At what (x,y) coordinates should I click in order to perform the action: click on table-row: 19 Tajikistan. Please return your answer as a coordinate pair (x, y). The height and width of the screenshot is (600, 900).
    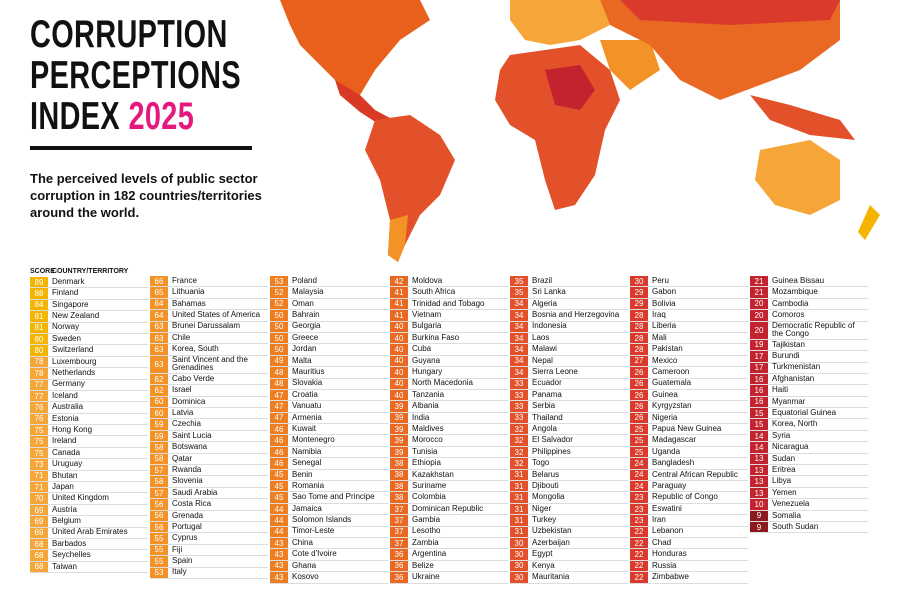
    Looking at the image, I should click on (809, 345).